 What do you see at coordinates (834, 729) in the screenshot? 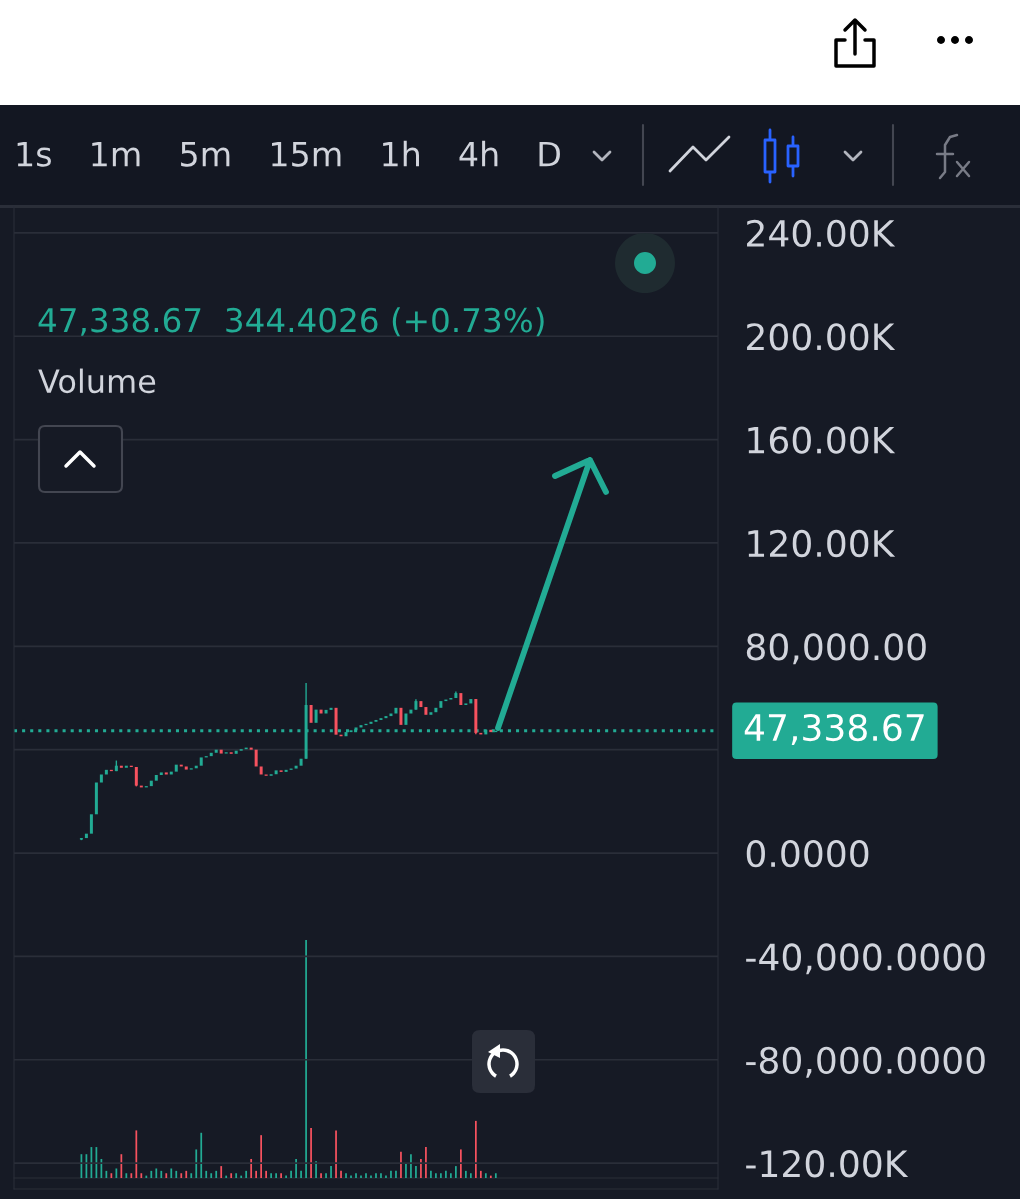
I see `ref-line-label: 47,338.67` at bounding box center [834, 729].